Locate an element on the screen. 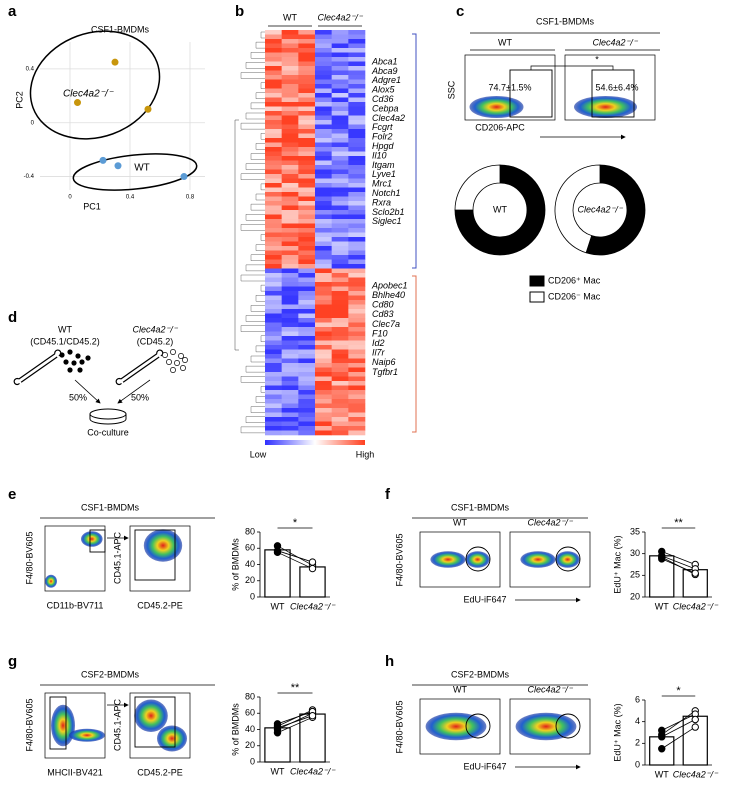 The height and width of the screenshot is (795, 754). x-tick-label: 0 is located at coordinates (70, 198).